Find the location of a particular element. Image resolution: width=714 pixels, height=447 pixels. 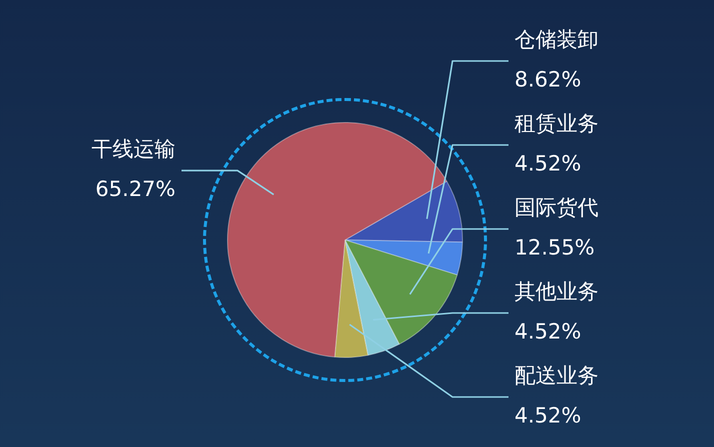

slice-label: 仓储装卸 is located at coordinates (556, 39).